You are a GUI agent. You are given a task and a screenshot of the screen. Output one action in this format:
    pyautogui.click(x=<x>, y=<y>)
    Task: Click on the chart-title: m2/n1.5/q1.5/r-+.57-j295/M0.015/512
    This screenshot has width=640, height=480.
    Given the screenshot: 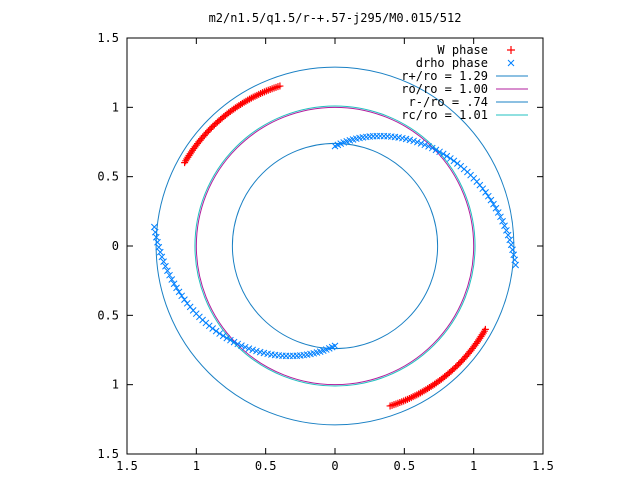 What is the action you would take?
    pyautogui.click(x=335, y=18)
    